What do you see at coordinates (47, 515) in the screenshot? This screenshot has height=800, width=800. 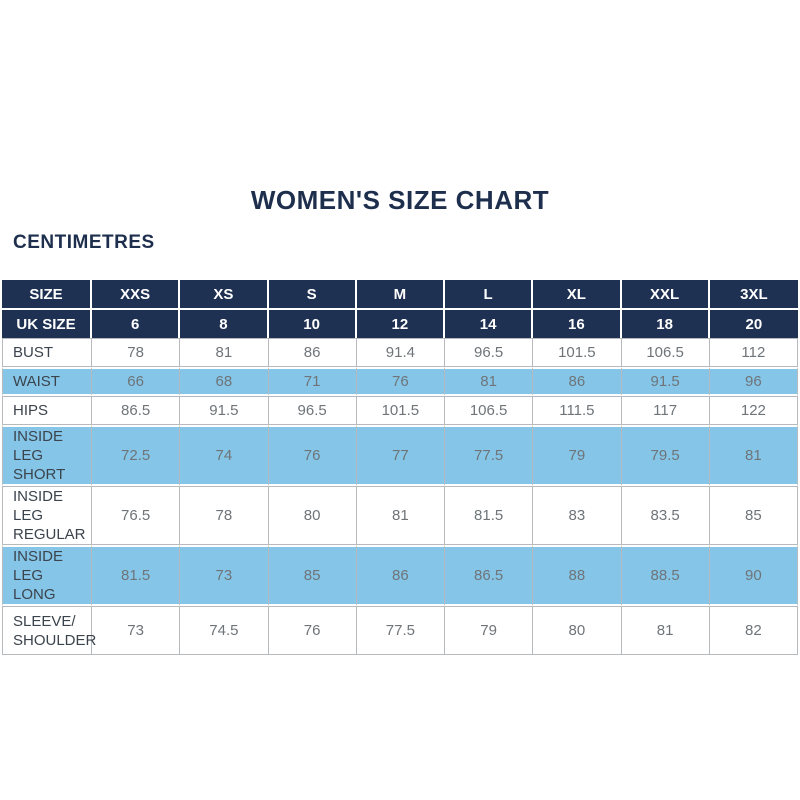 I see `row-label: INSIDE LEG REGULAR` at bounding box center [47, 515].